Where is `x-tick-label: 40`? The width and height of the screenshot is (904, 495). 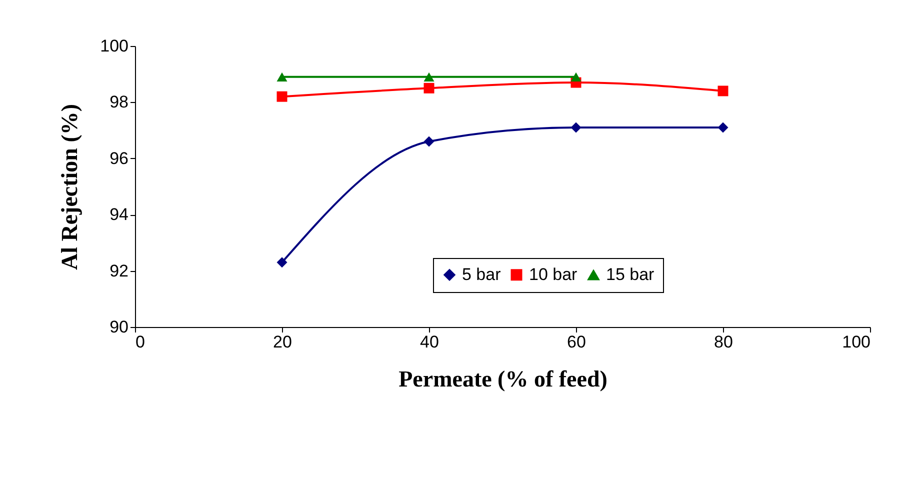
x-tick-label: 40 is located at coordinates (429, 342).